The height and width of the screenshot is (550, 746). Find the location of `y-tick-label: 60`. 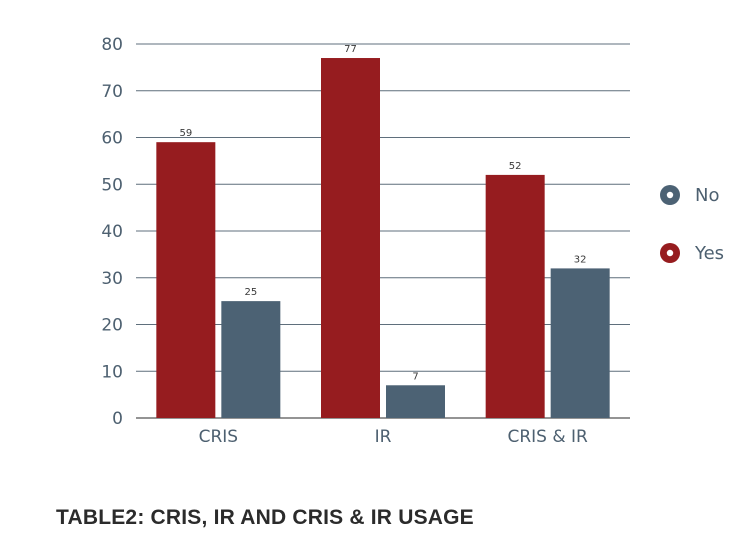

y-tick-label: 60 is located at coordinates (112, 139).